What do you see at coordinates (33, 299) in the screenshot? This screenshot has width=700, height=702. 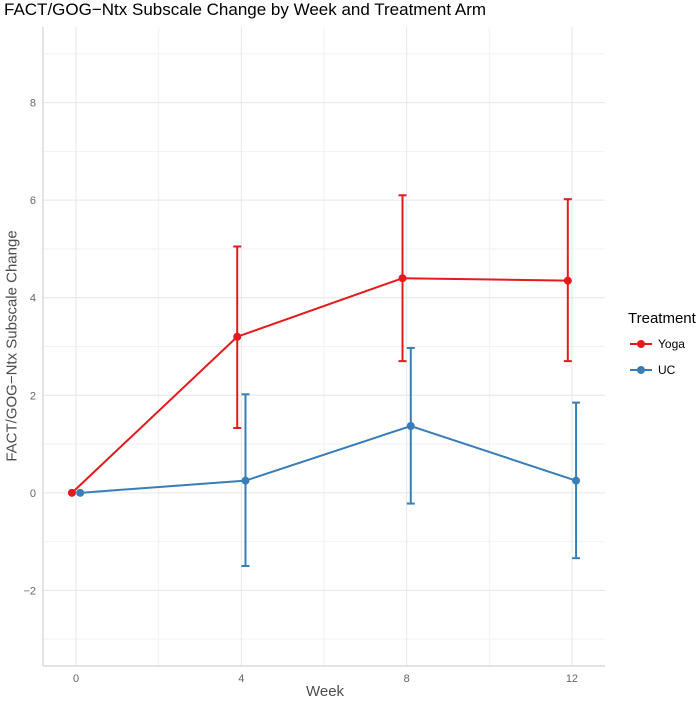 I see `y-tick-label: 4` at bounding box center [33, 299].